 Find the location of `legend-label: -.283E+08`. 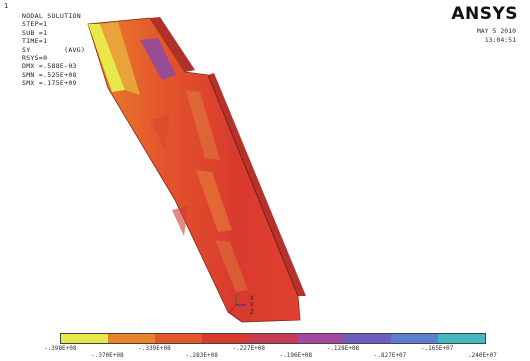

legend-label: -.283E+08 is located at coordinates (201, 355).